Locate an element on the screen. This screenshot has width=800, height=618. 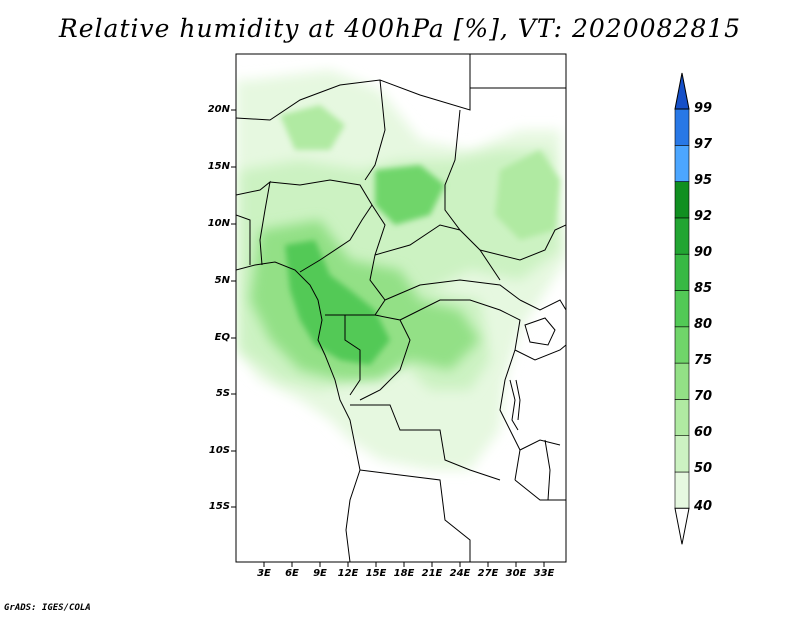
lat-label-5s: 5S is located at coordinates (222, 393).